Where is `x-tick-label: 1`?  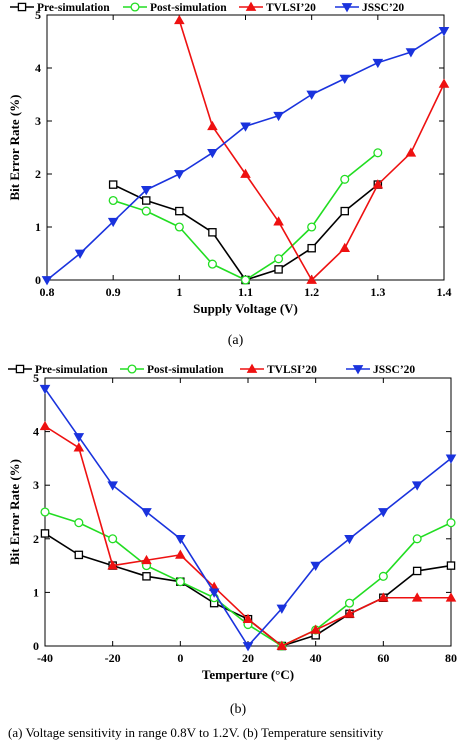 x-tick-label: 1 is located at coordinates (179, 292).